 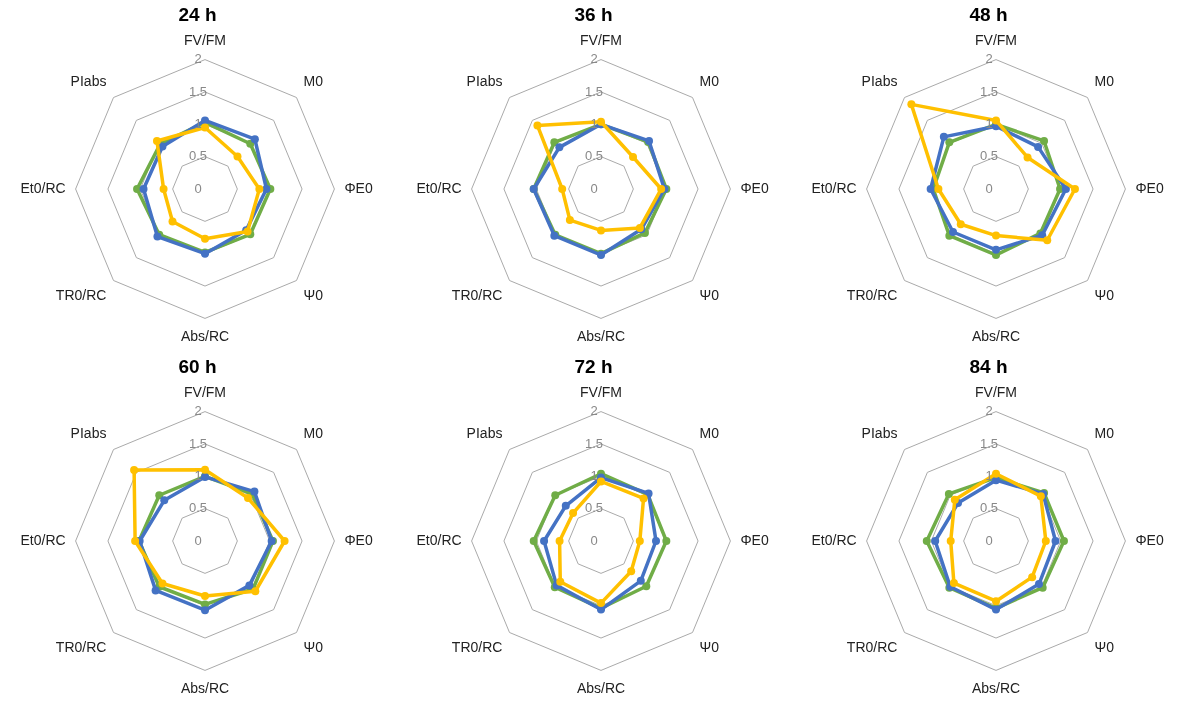 What do you see at coordinates (197, 14) in the screenshot?
I see `chart-title: 24 h` at bounding box center [197, 14].